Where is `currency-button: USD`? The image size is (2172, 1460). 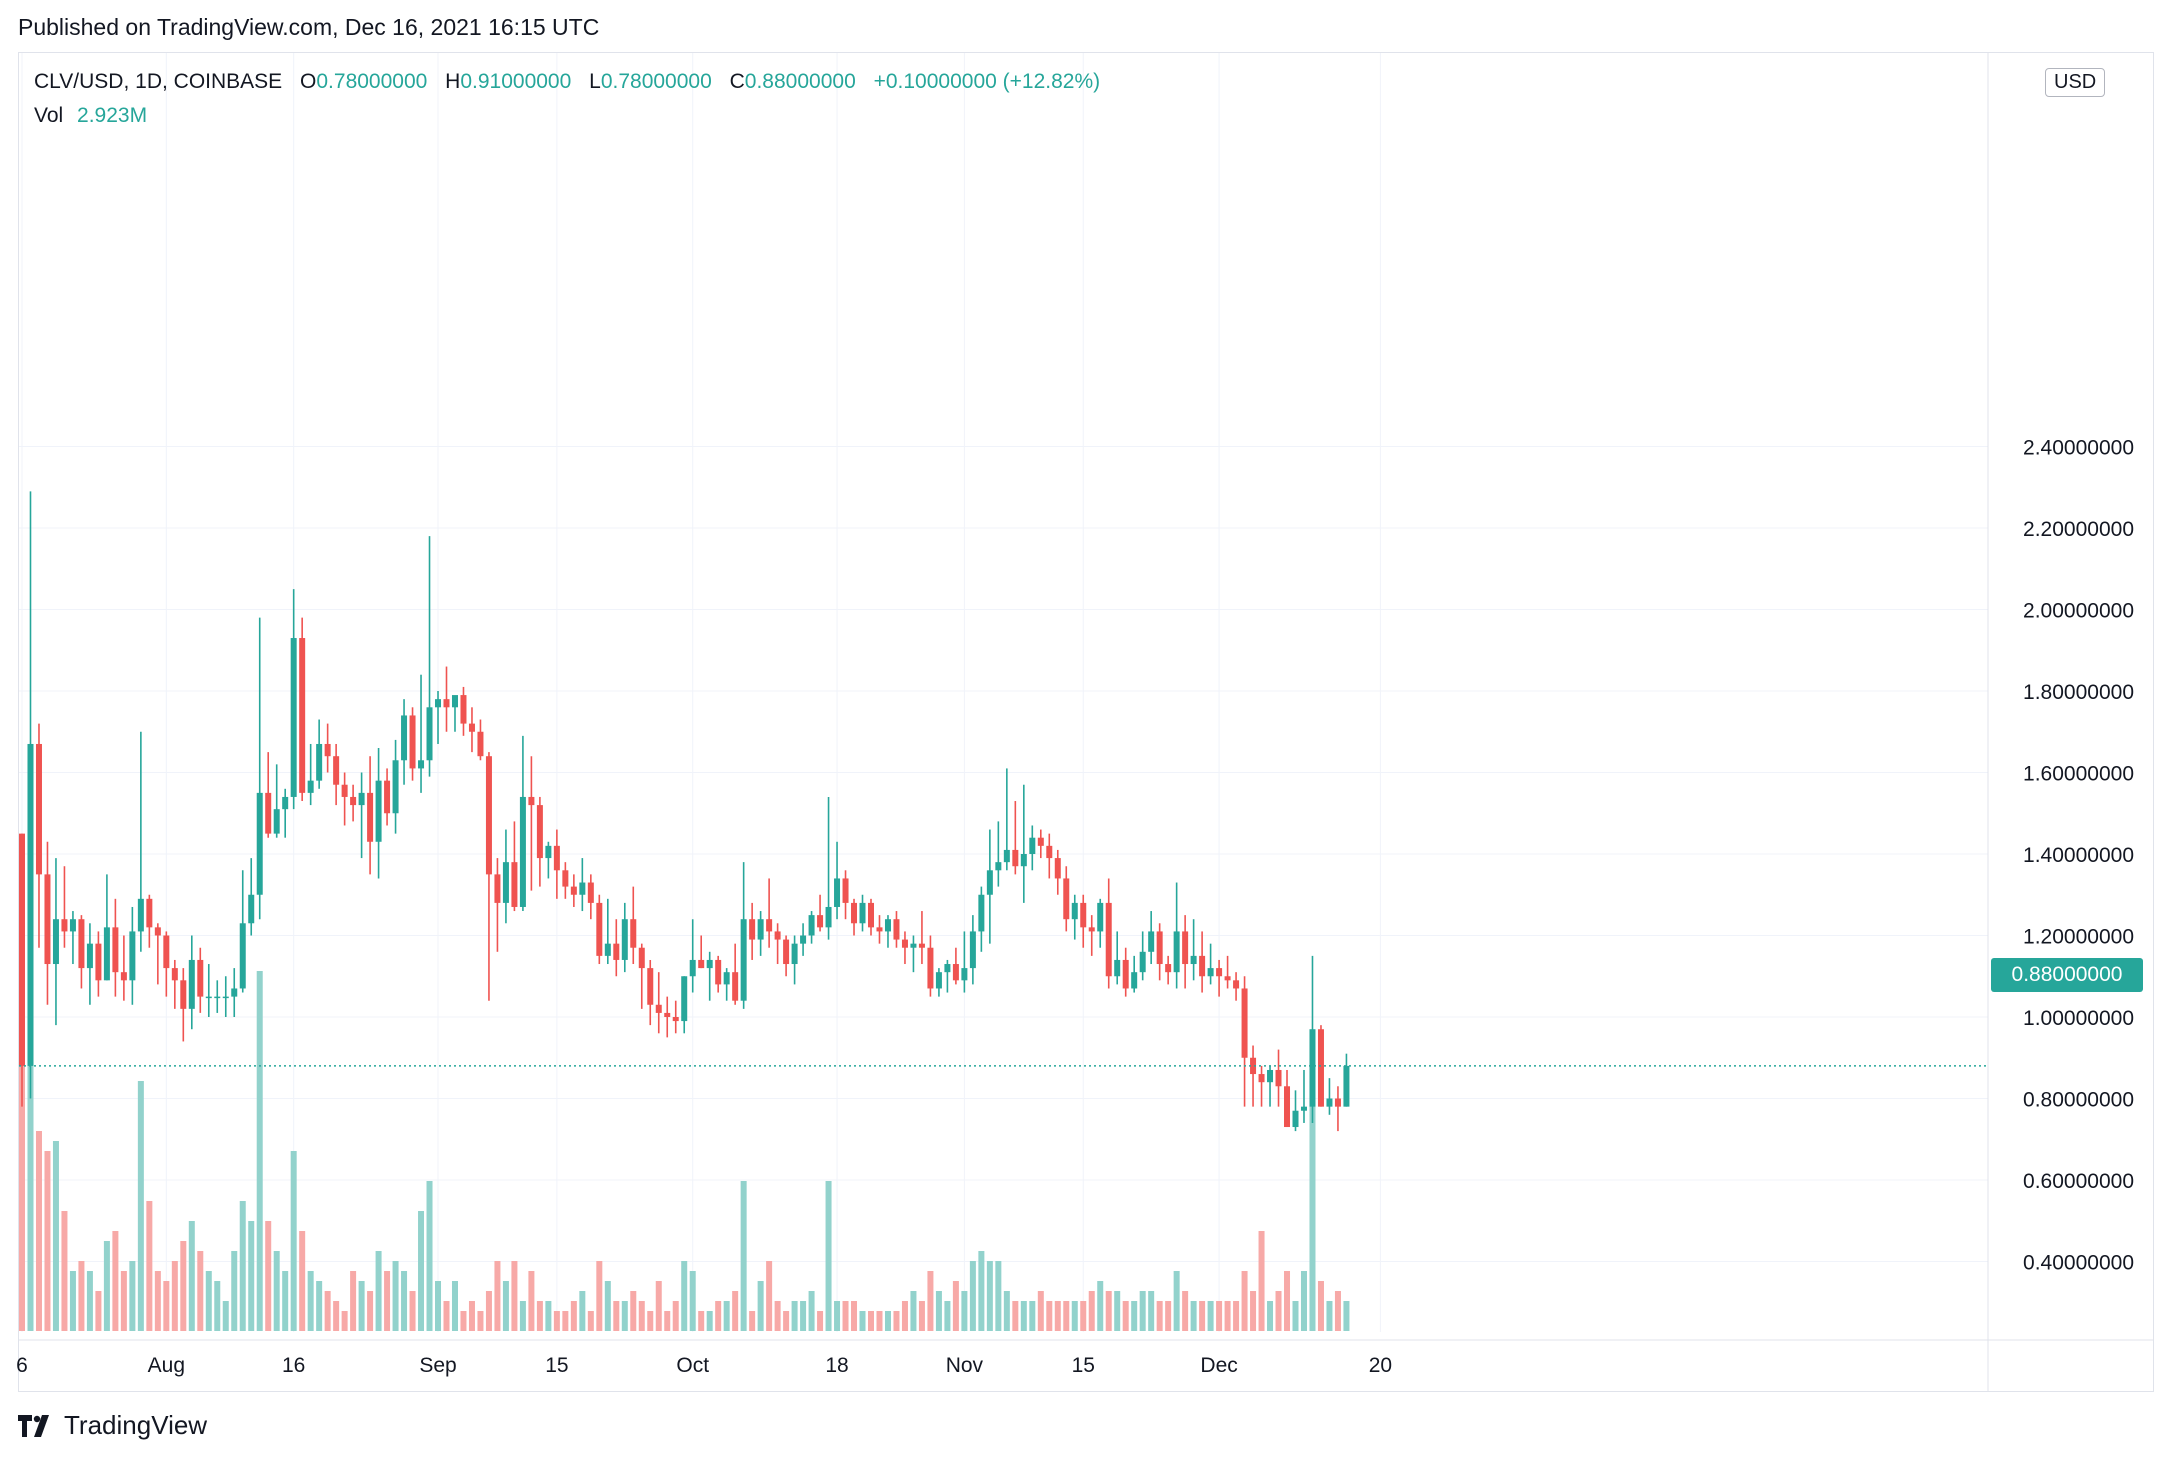 currency-button: USD is located at coordinates (2075, 82).